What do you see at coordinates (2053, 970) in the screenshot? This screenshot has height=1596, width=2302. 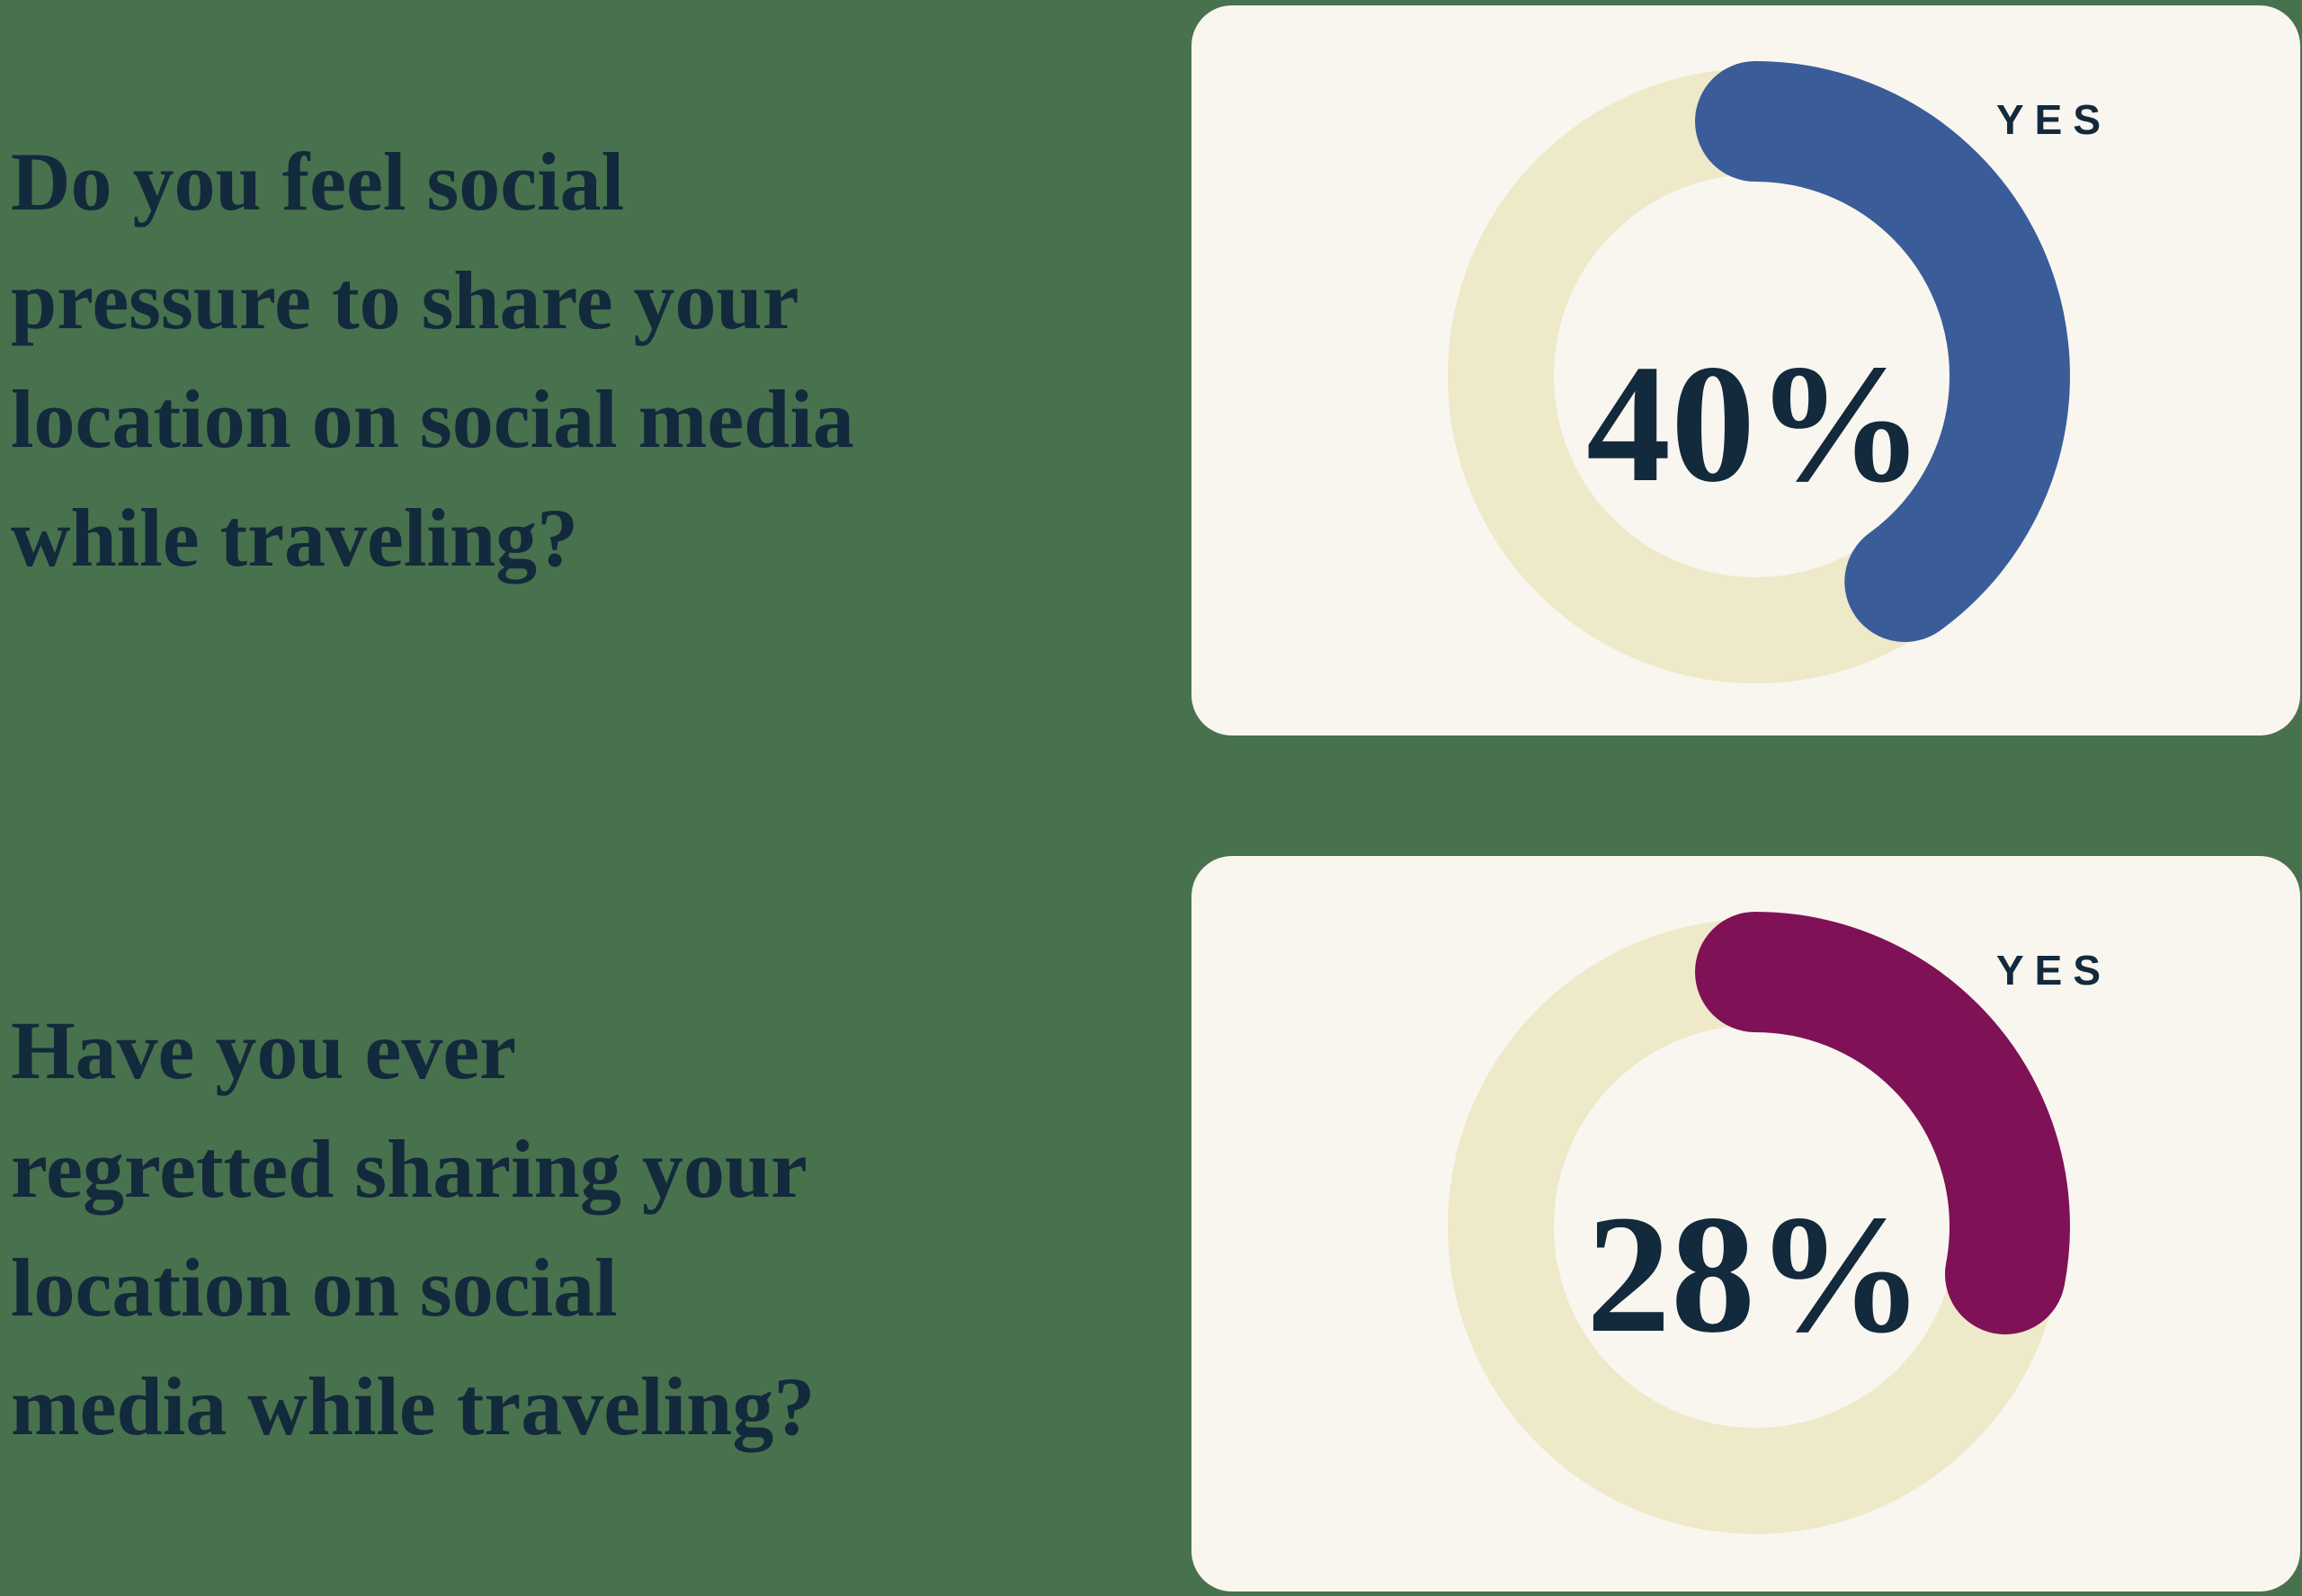 I see `yes-label-2: YES` at bounding box center [2053, 970].